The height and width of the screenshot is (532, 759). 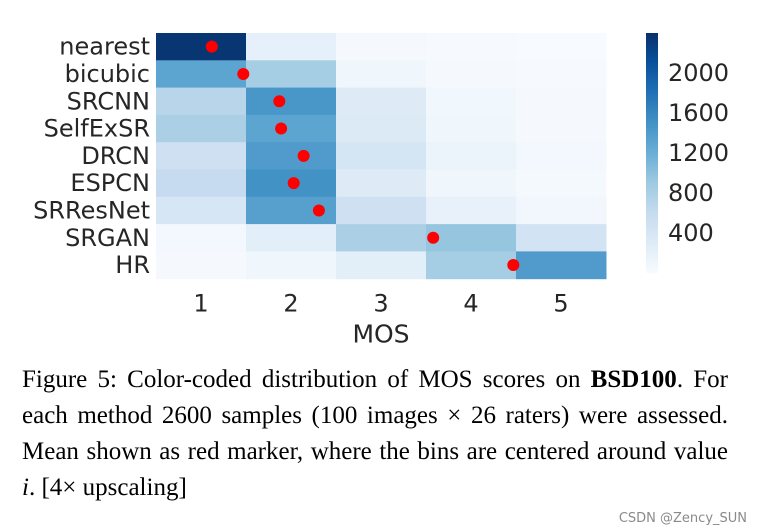 What do you see at coordinates (691, 233) in the screenshot?
I see `colorbar-tick-label: 400` at bounding box center [691, 233].